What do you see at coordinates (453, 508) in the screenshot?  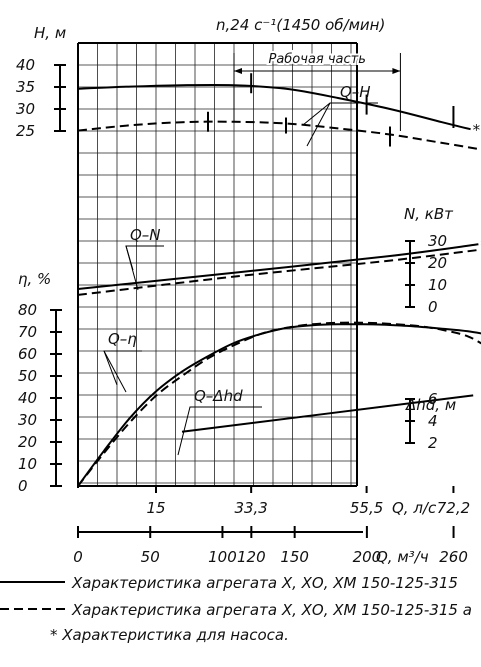 I see `q-axis-tick-label: 72,2` at bounding box center [453, 508].